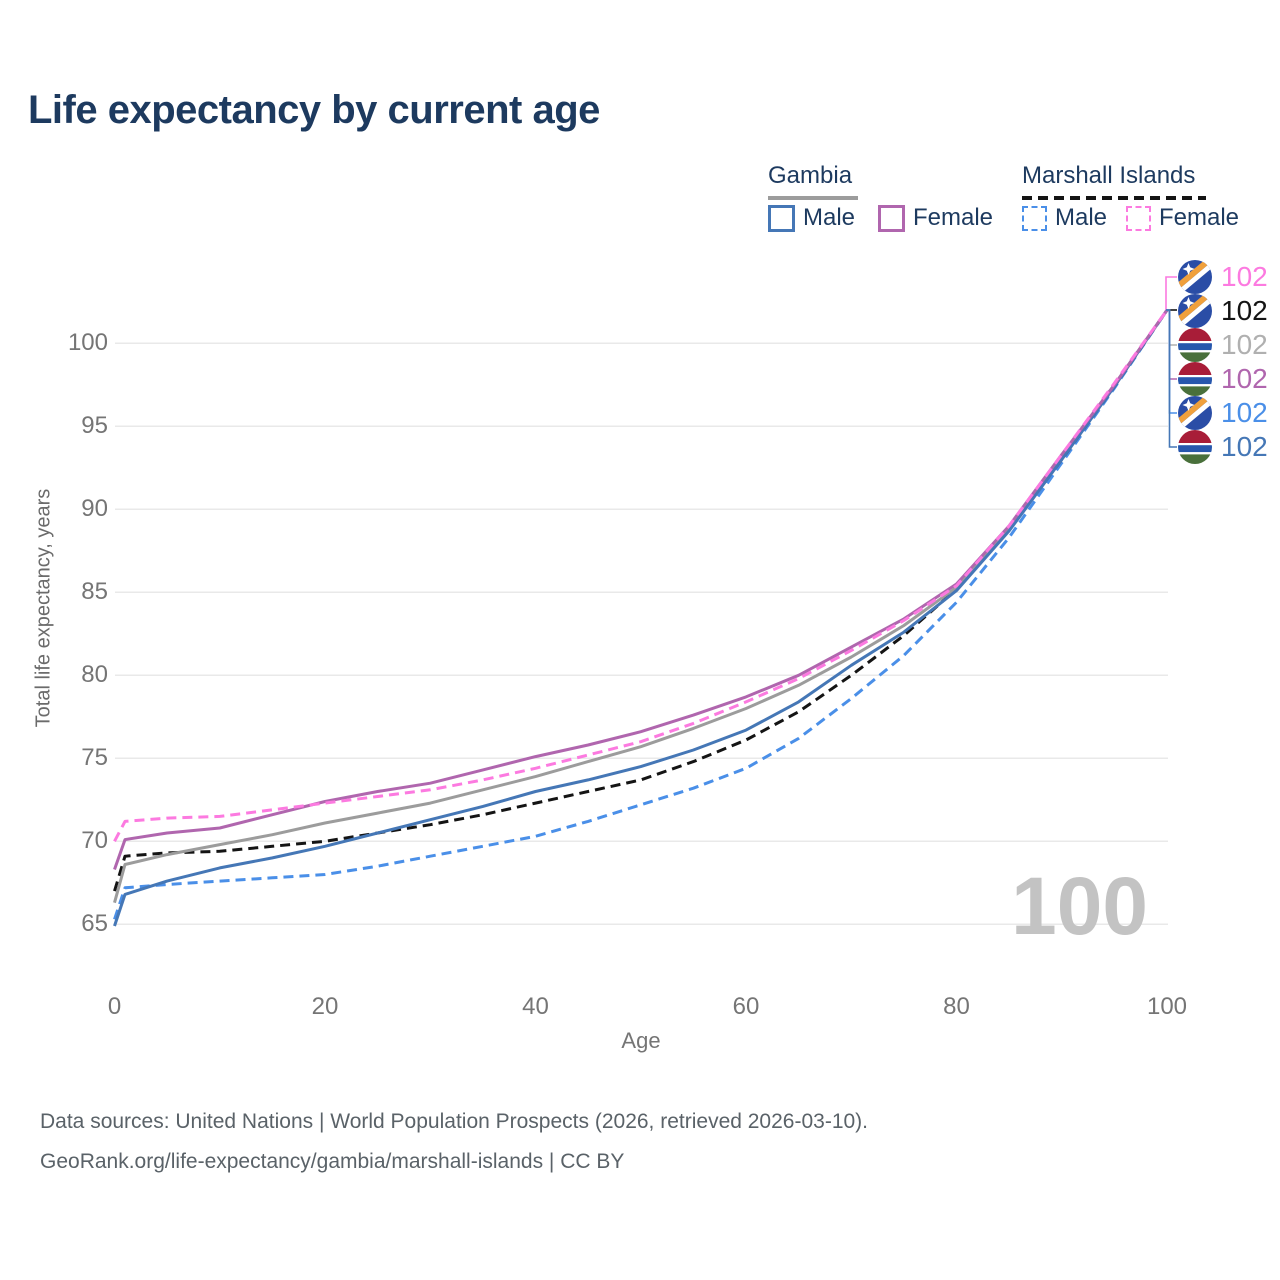  Describe the element at coordinates (94, 509) in the screenshot. I see `y-tick-label-90: 90` at that location.